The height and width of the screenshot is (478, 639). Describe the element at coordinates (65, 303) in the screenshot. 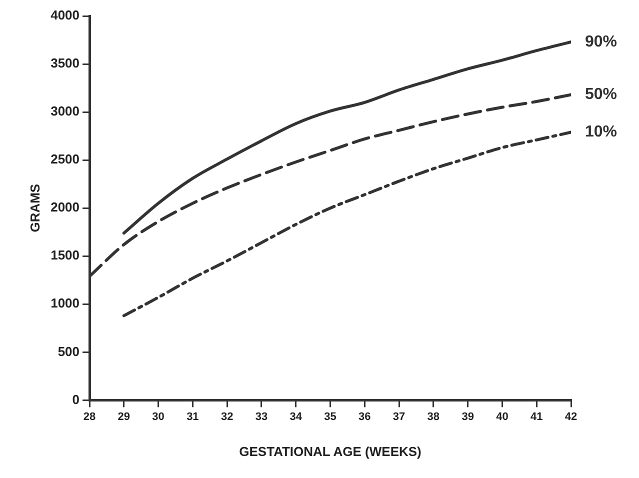

I see `y-tick-label: 1000` at that location.